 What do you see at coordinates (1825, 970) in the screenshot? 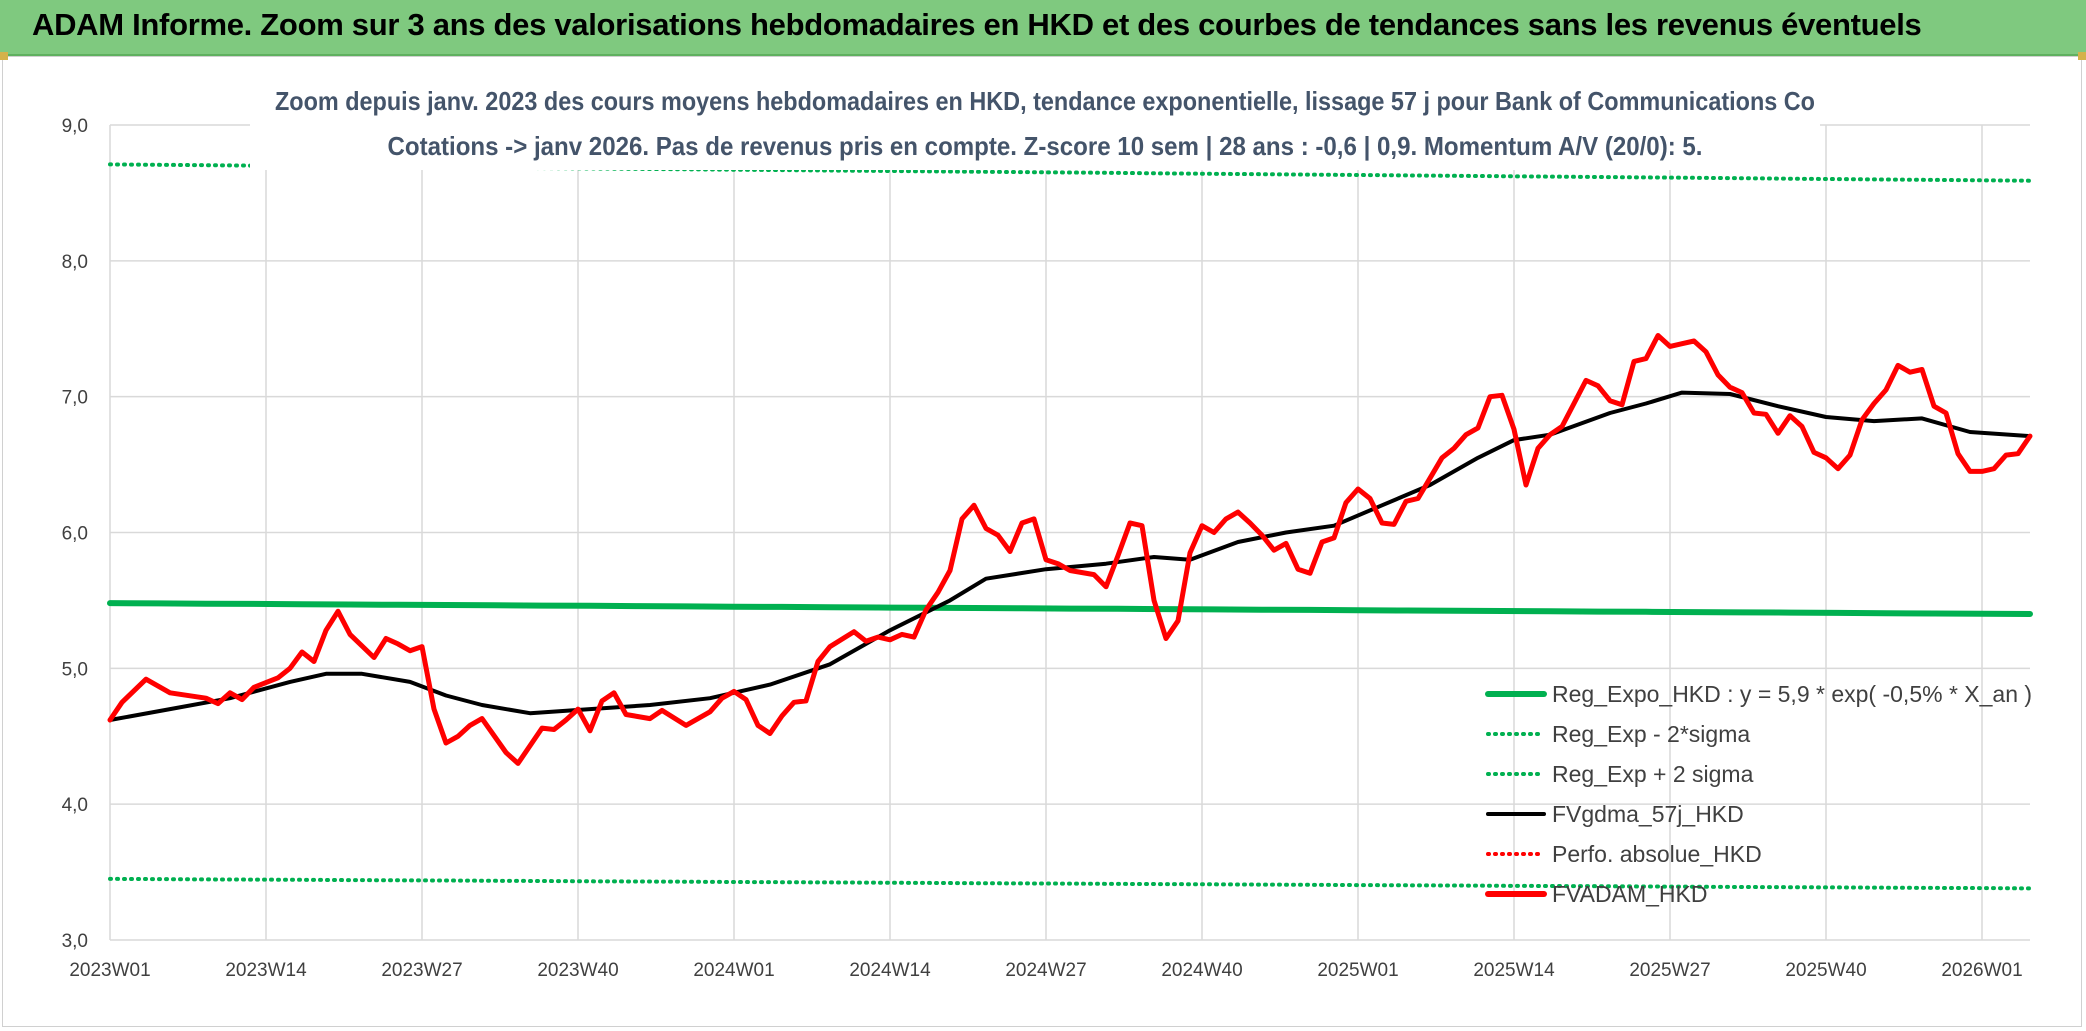
I see `x-tick-label: 2025W40` at bounding box center [1825, 970].